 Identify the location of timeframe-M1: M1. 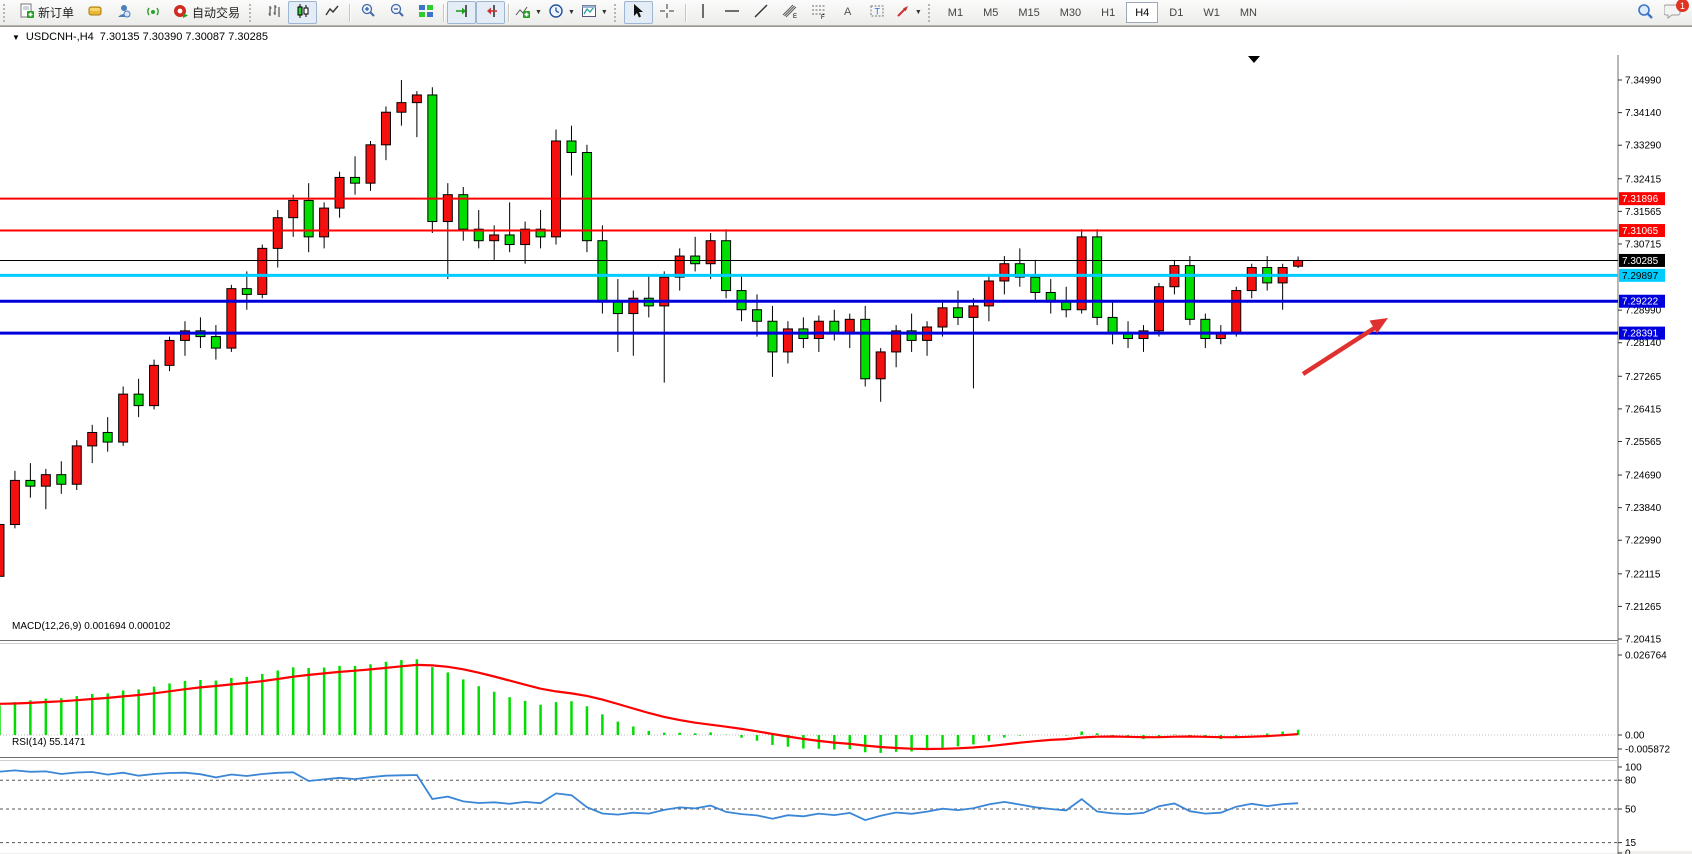
(955, 12).